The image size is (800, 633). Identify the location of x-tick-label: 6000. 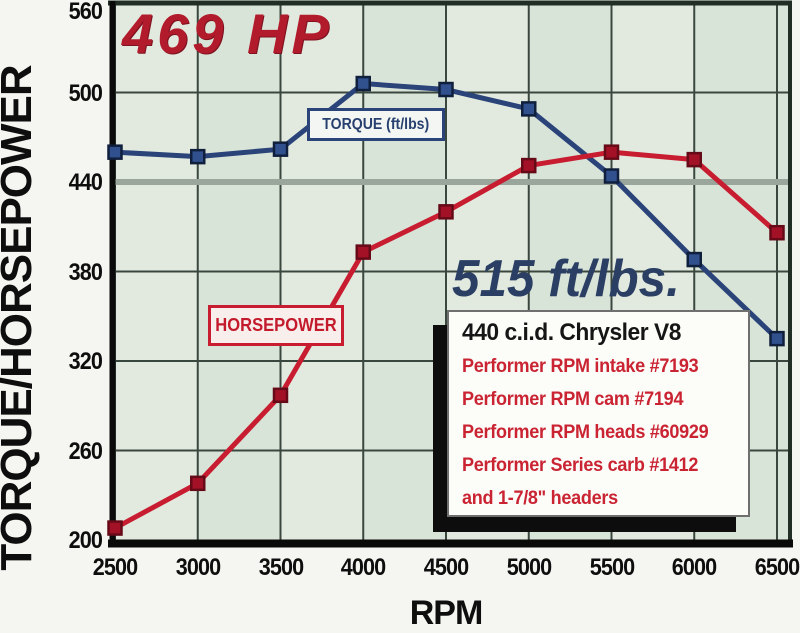
(694, 567).